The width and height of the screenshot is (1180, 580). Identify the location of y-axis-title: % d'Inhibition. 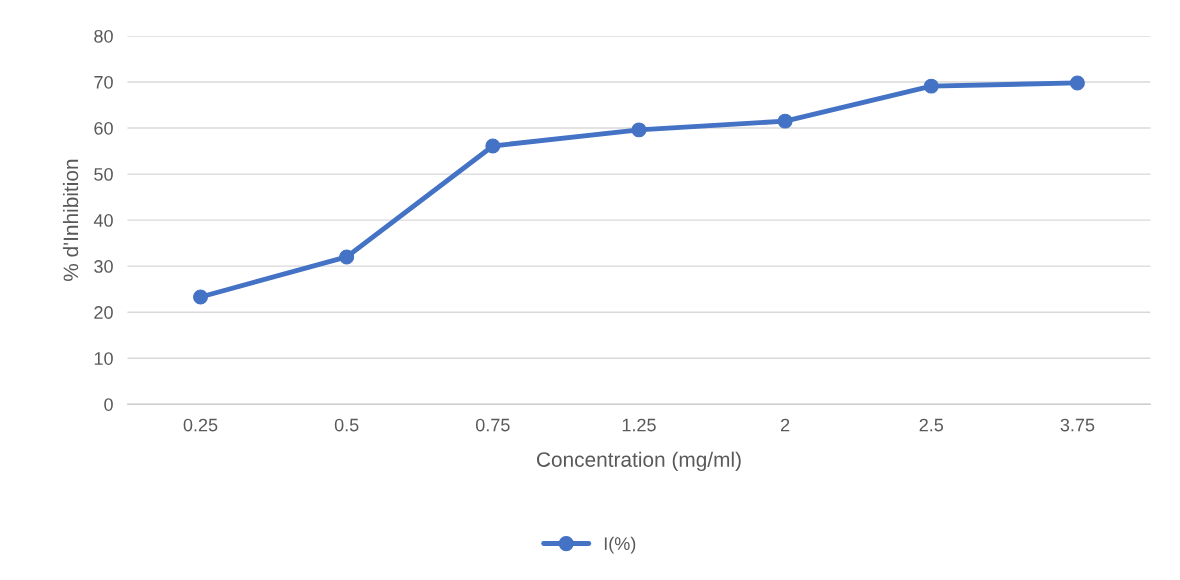
(70, 220).